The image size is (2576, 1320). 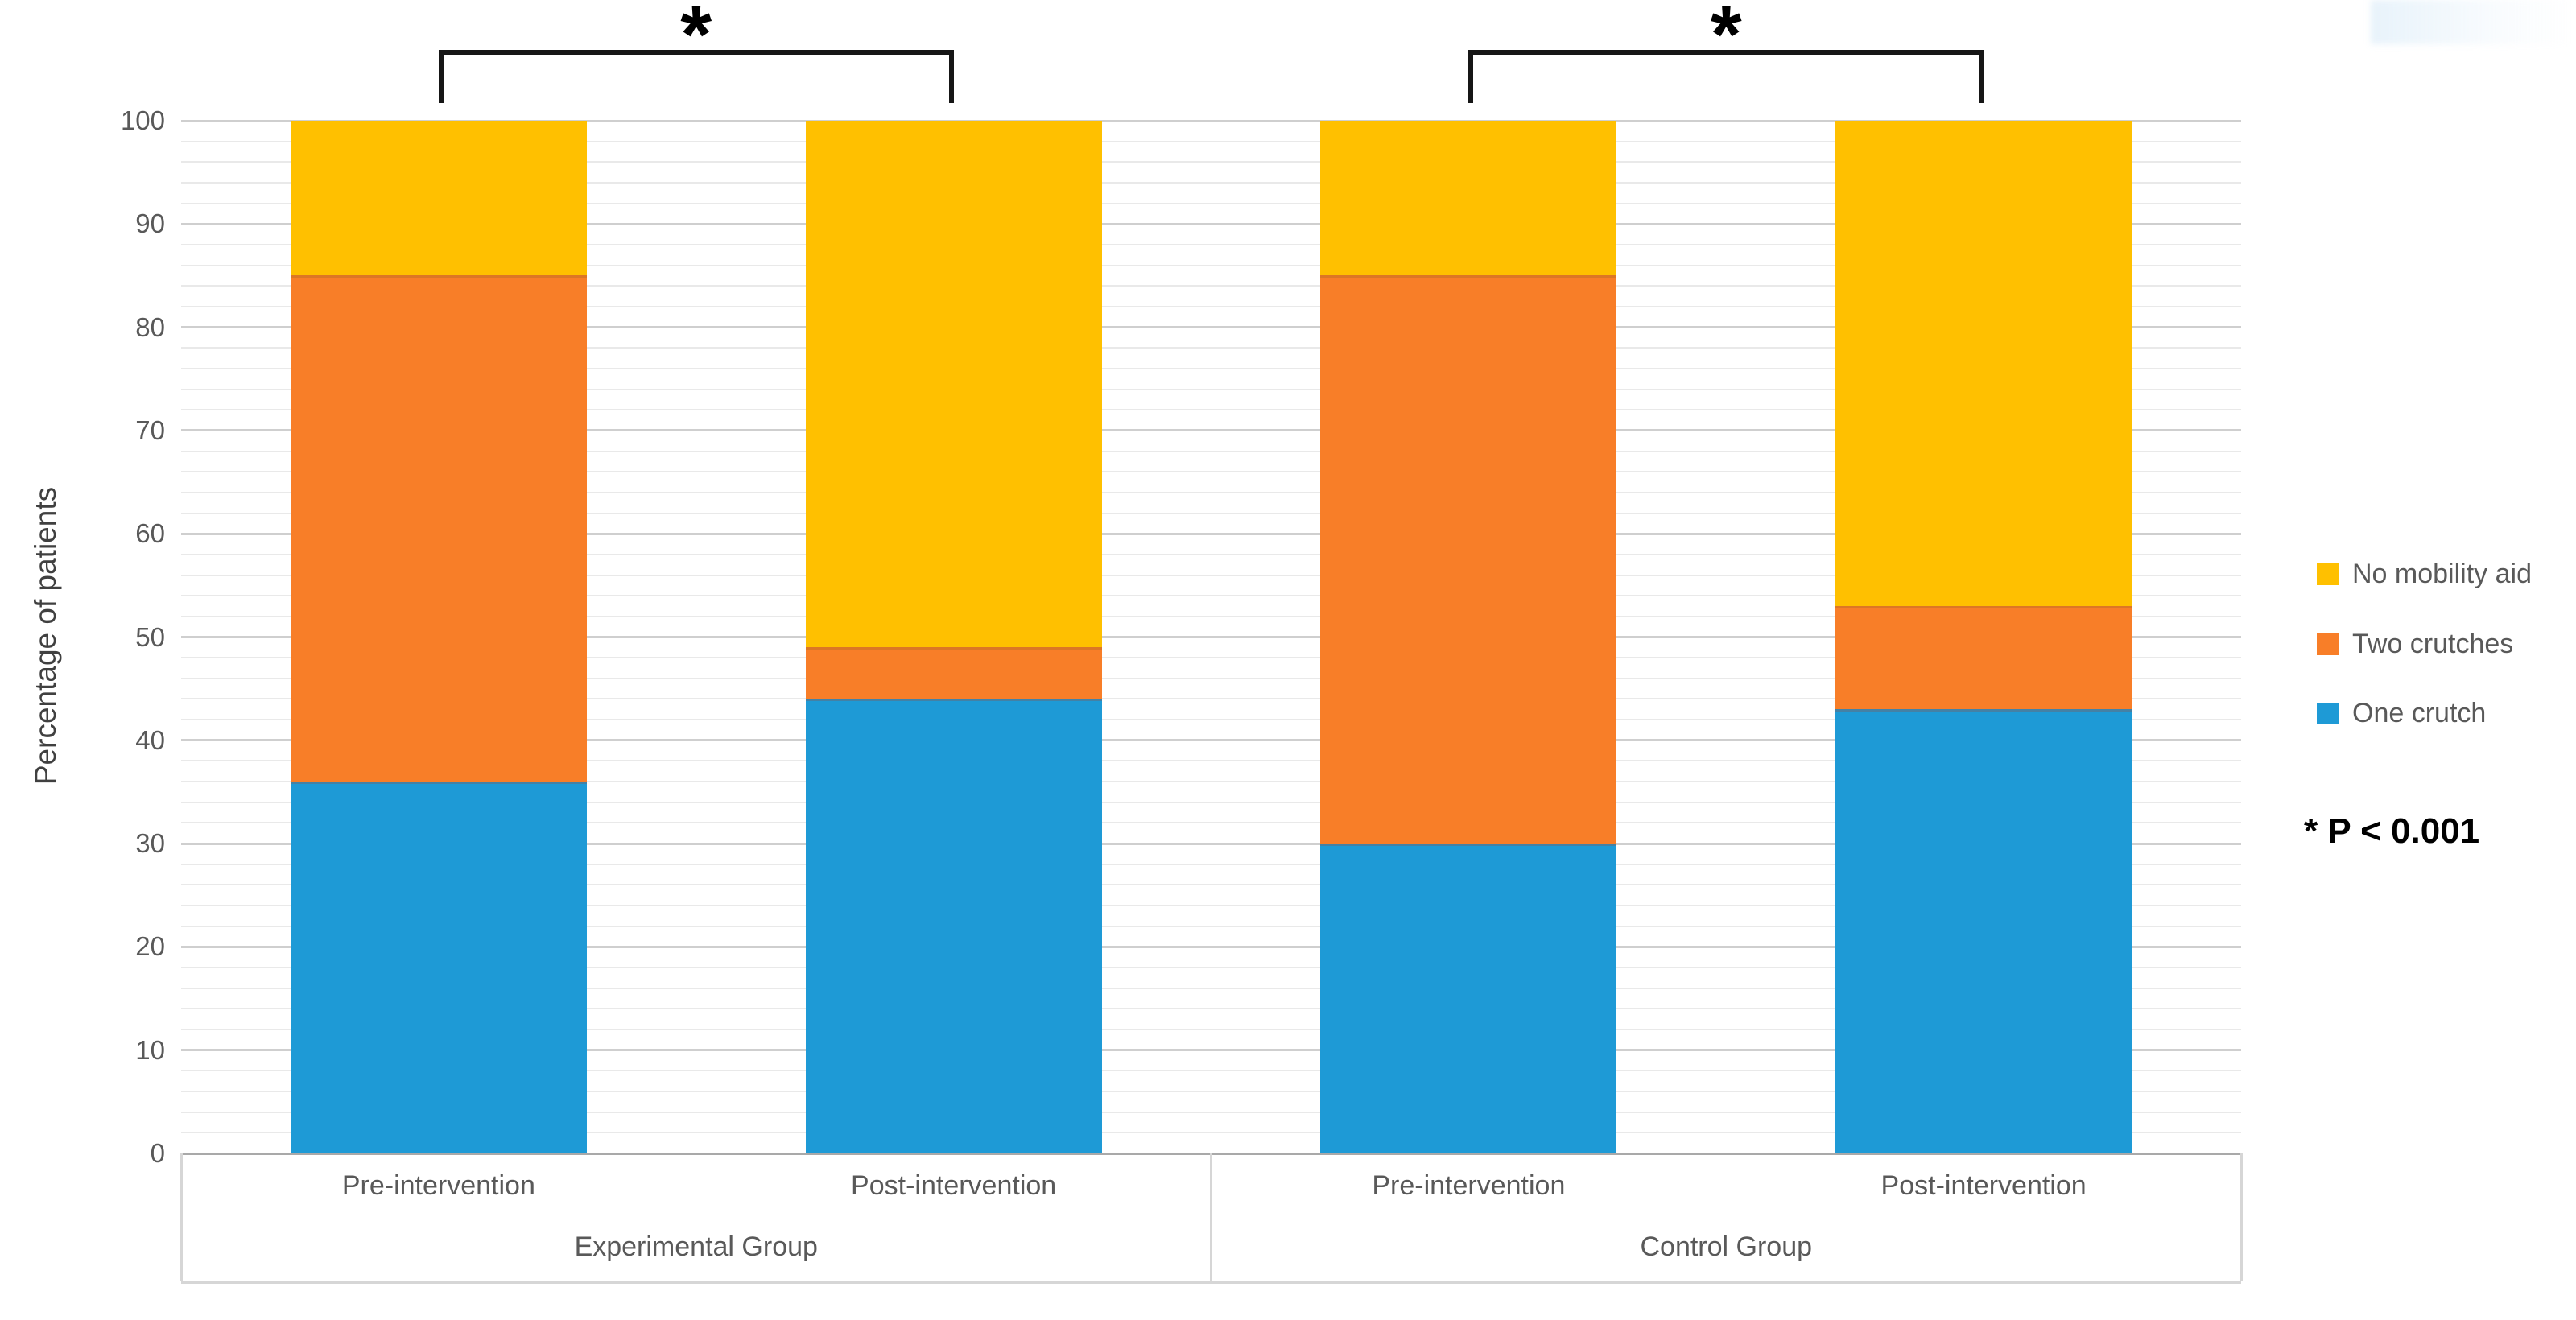 I want to click on y-tick-label: 60, so click(x=150, y=534).